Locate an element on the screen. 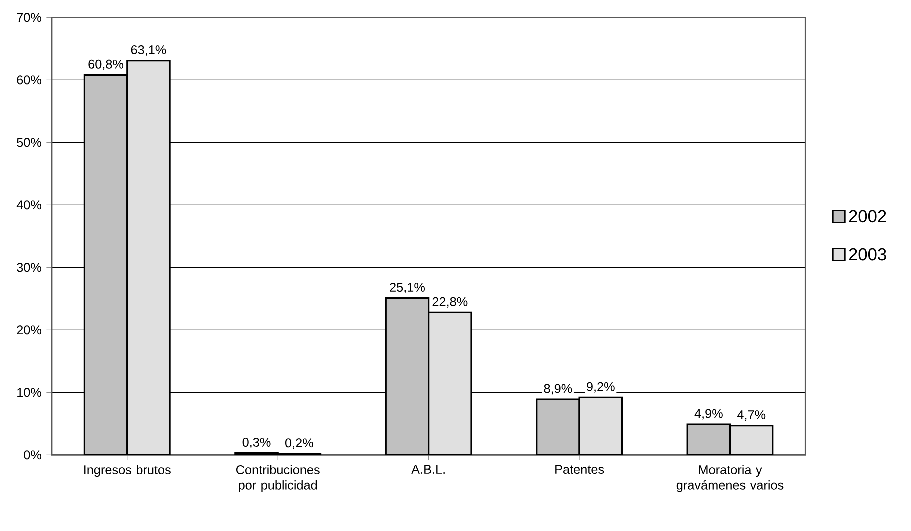 This screenshot has height=531, width=911. legend-label: 2002 is located at coordinates (867, 216).